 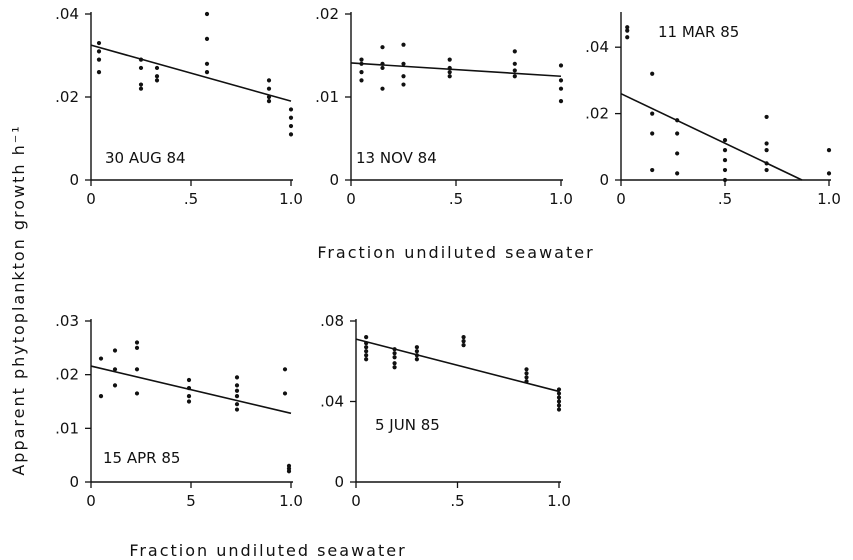 What do you see at coordinates (356, 501) in the screenshot?
I see `panel-5-x-tick-label: 0` at bounding box center [356, 501].